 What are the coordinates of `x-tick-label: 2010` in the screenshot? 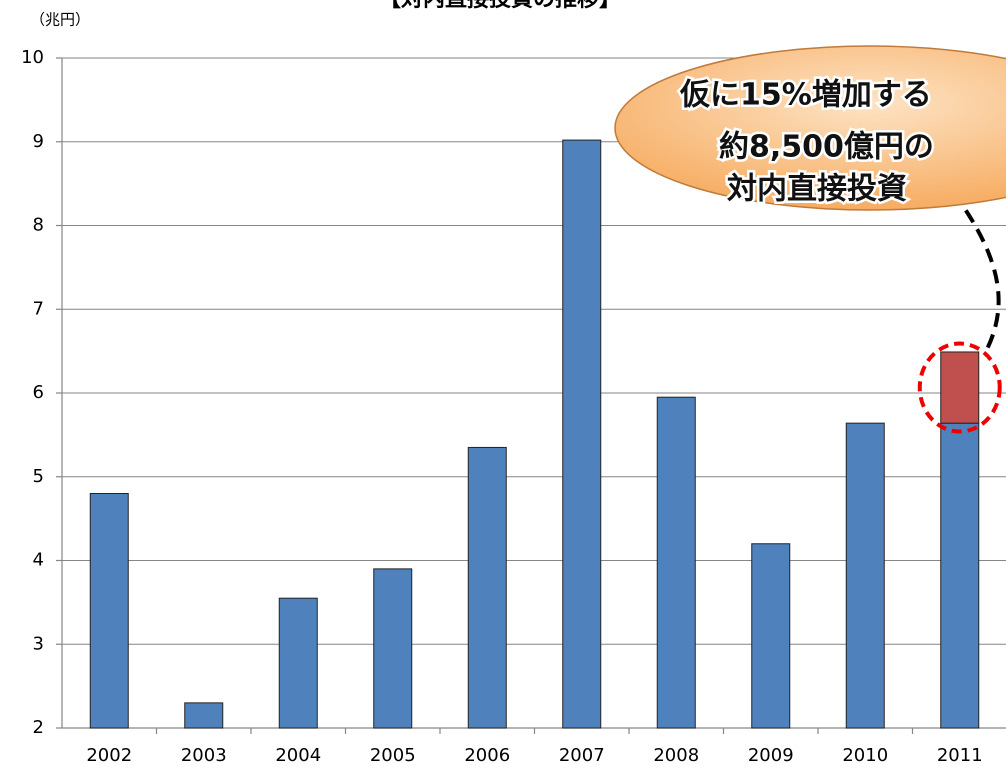 It's located at (865, 755).